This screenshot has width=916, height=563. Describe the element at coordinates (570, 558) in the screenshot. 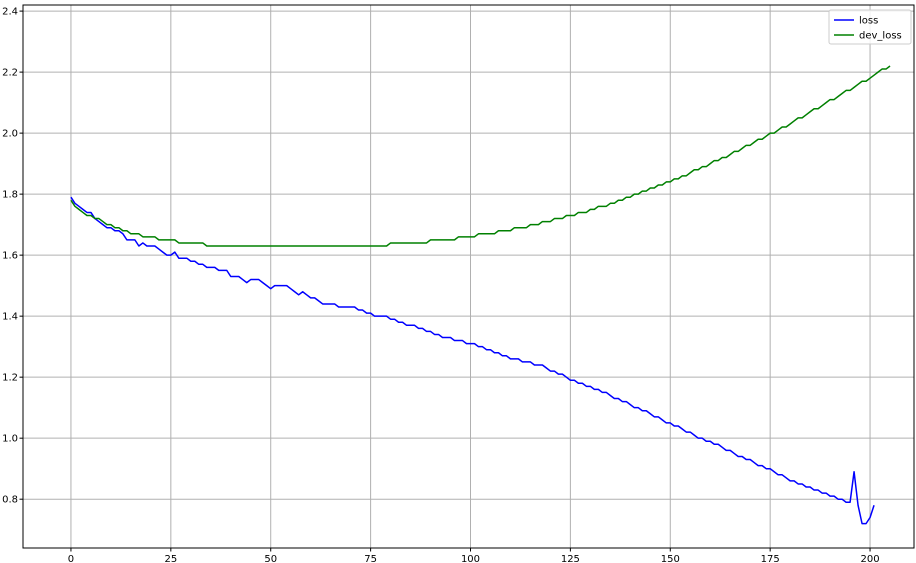

I see `x-tick-label: 125` at that location.